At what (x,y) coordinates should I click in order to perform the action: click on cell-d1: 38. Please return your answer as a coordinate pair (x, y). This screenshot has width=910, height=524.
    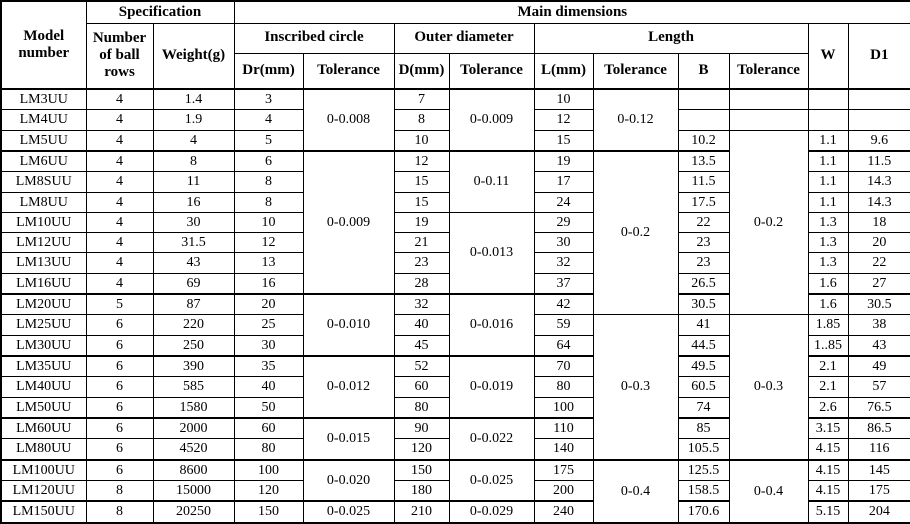
    Looking at the image, I should click on (878, 325).